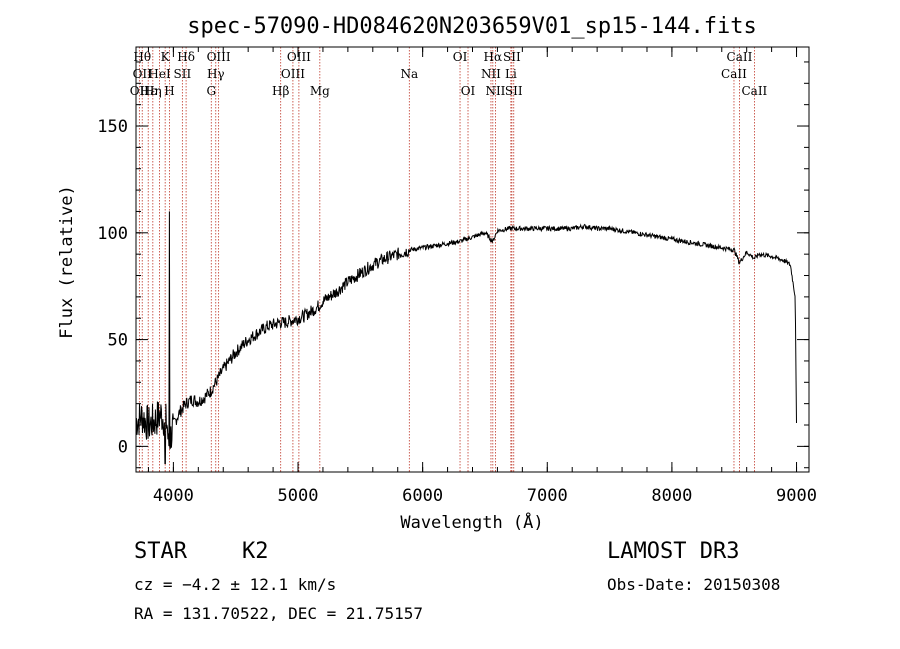 This screenshot has width=900, height=649. Describe the element at coordinates (211, 91) in the screenshot. I see `line-marker-label: G` at that location.